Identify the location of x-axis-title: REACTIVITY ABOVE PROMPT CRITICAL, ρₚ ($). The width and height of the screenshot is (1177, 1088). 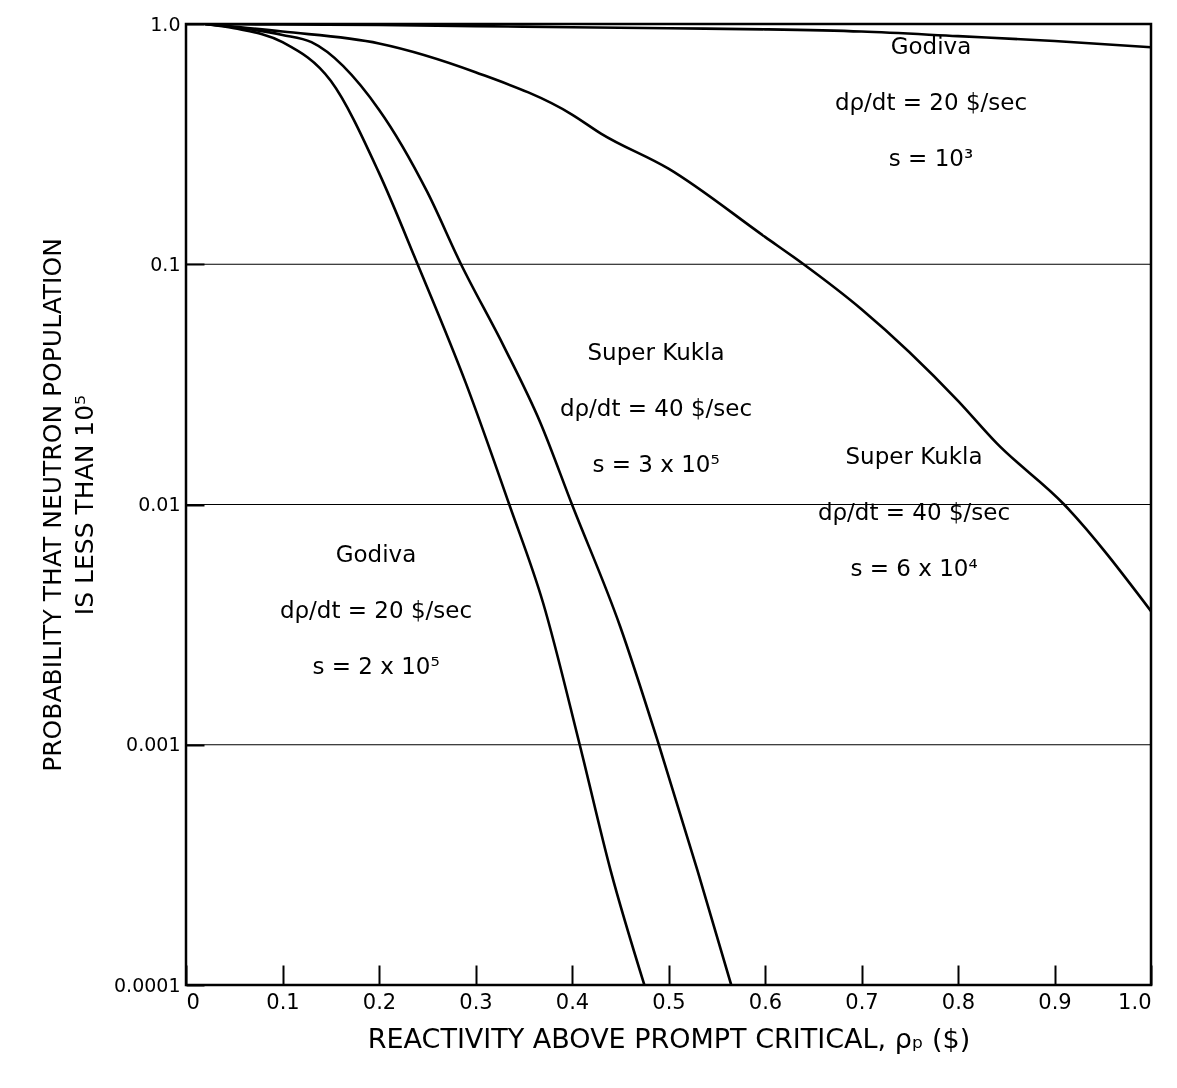
(669, 1038).